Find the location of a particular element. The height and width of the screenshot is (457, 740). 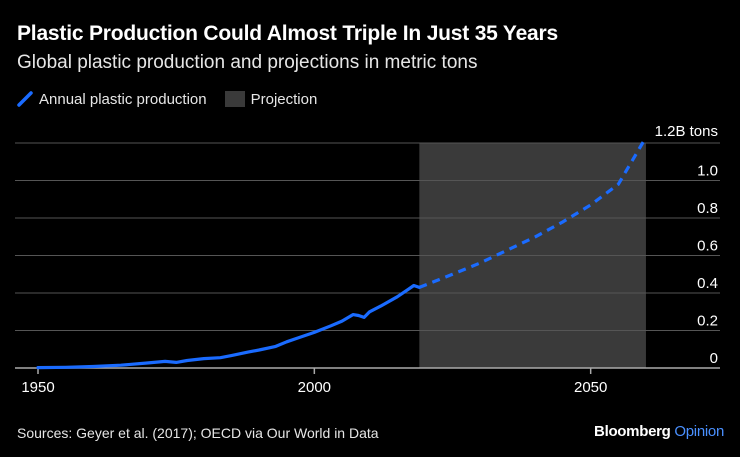

legend-item-production: Annual plastic production is located at coordinates (112, 99).